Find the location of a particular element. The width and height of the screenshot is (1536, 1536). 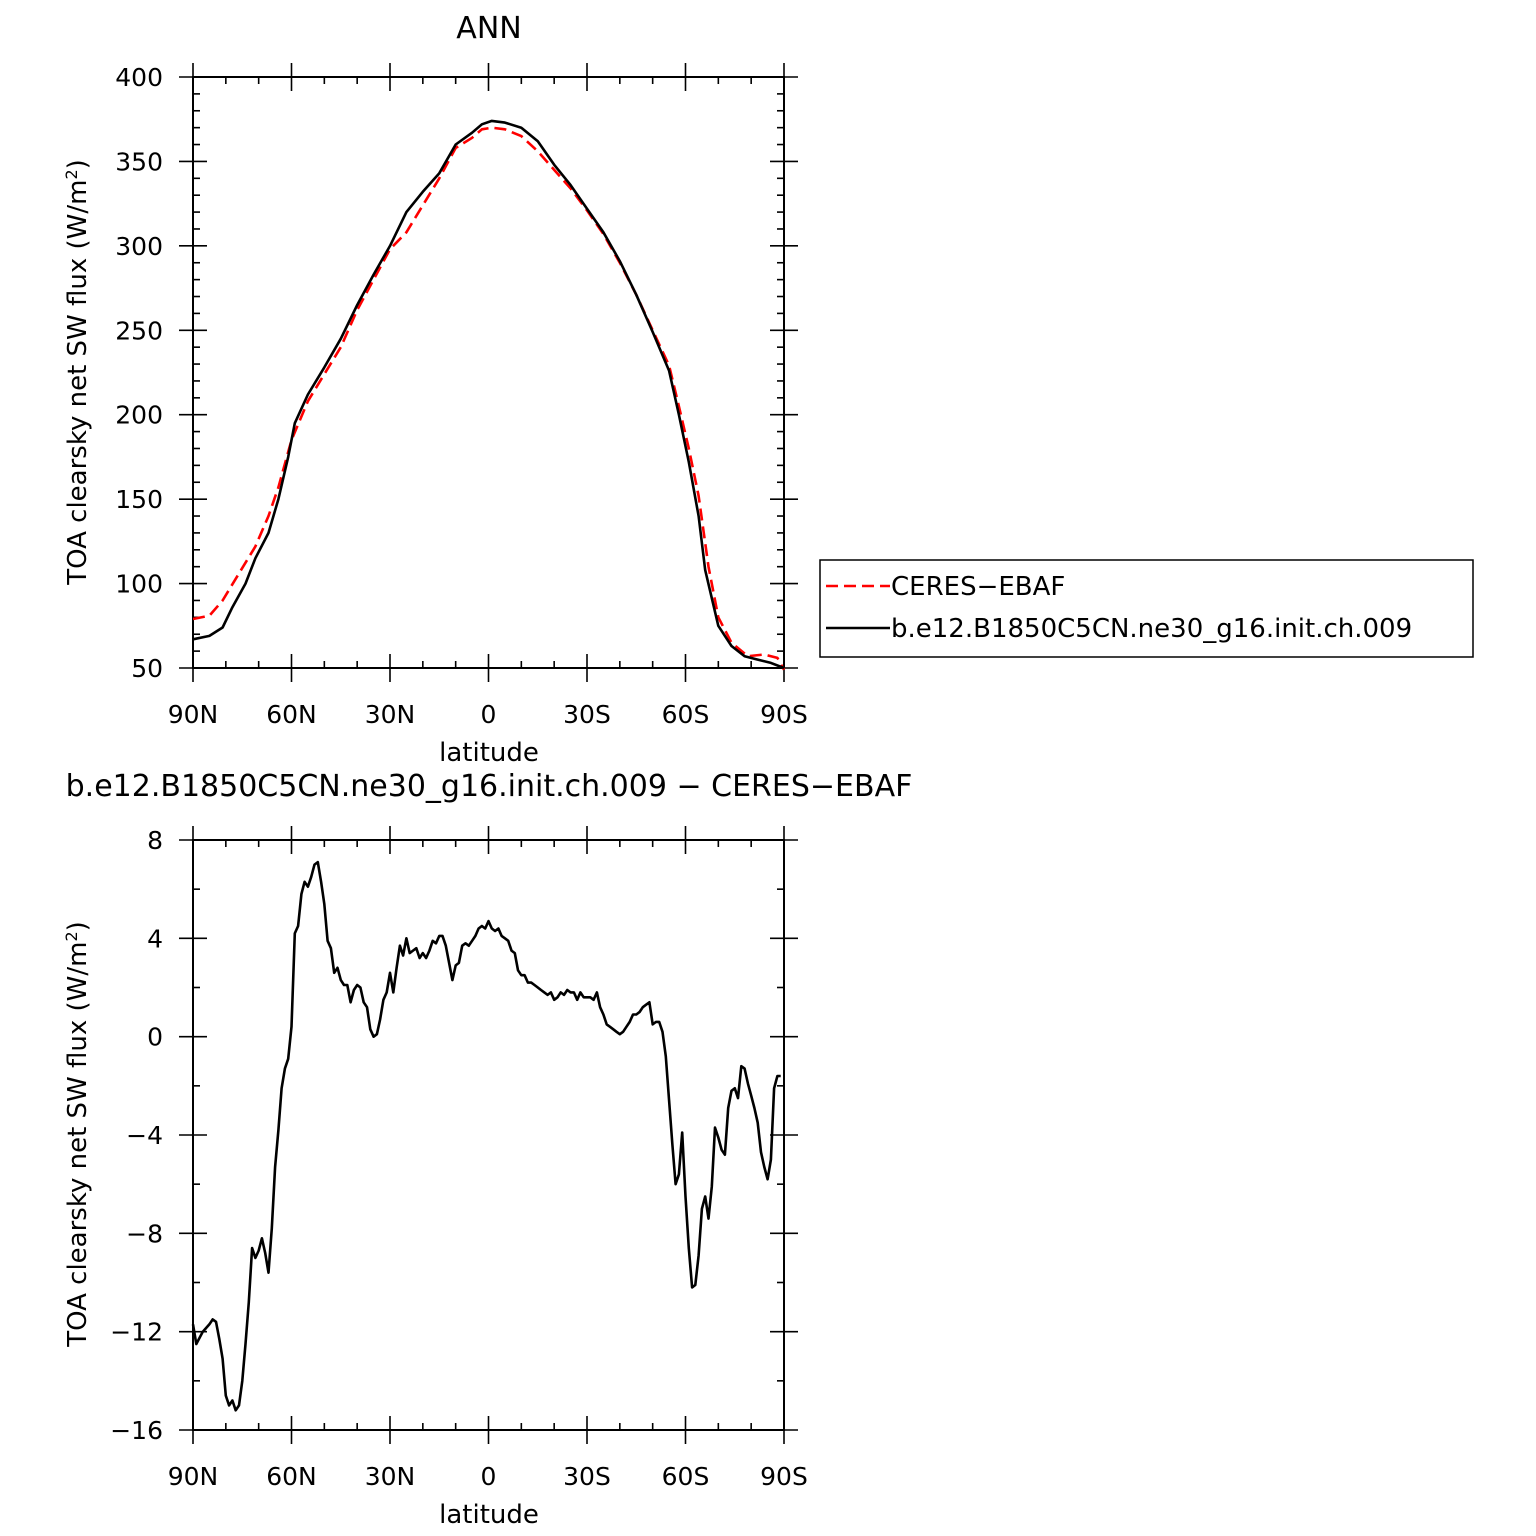

plot-frame-top is located at coordinates (488, 372).